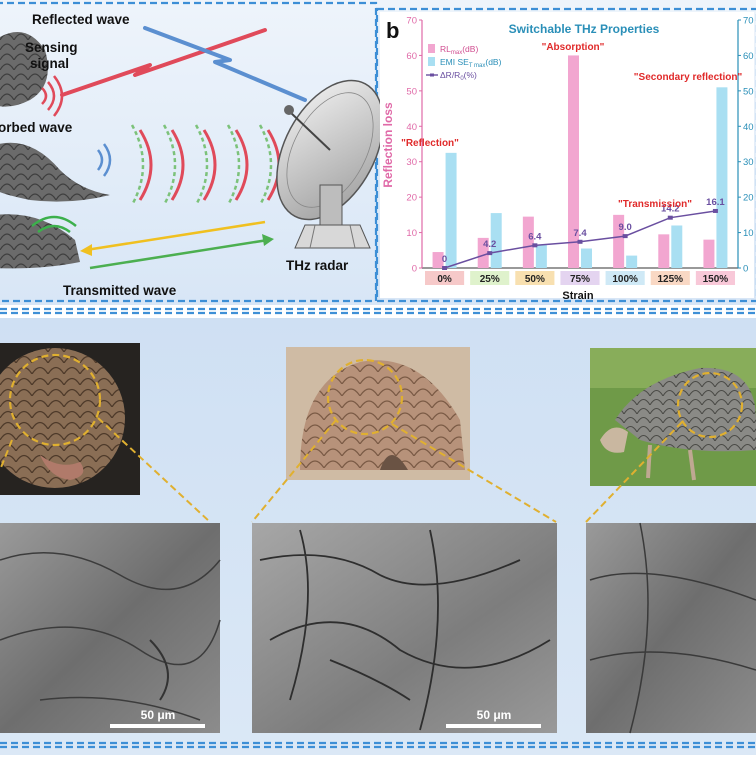 This screenshot has height=760, width=756. I want to click on reflected-wave-red, so click(163, 62).